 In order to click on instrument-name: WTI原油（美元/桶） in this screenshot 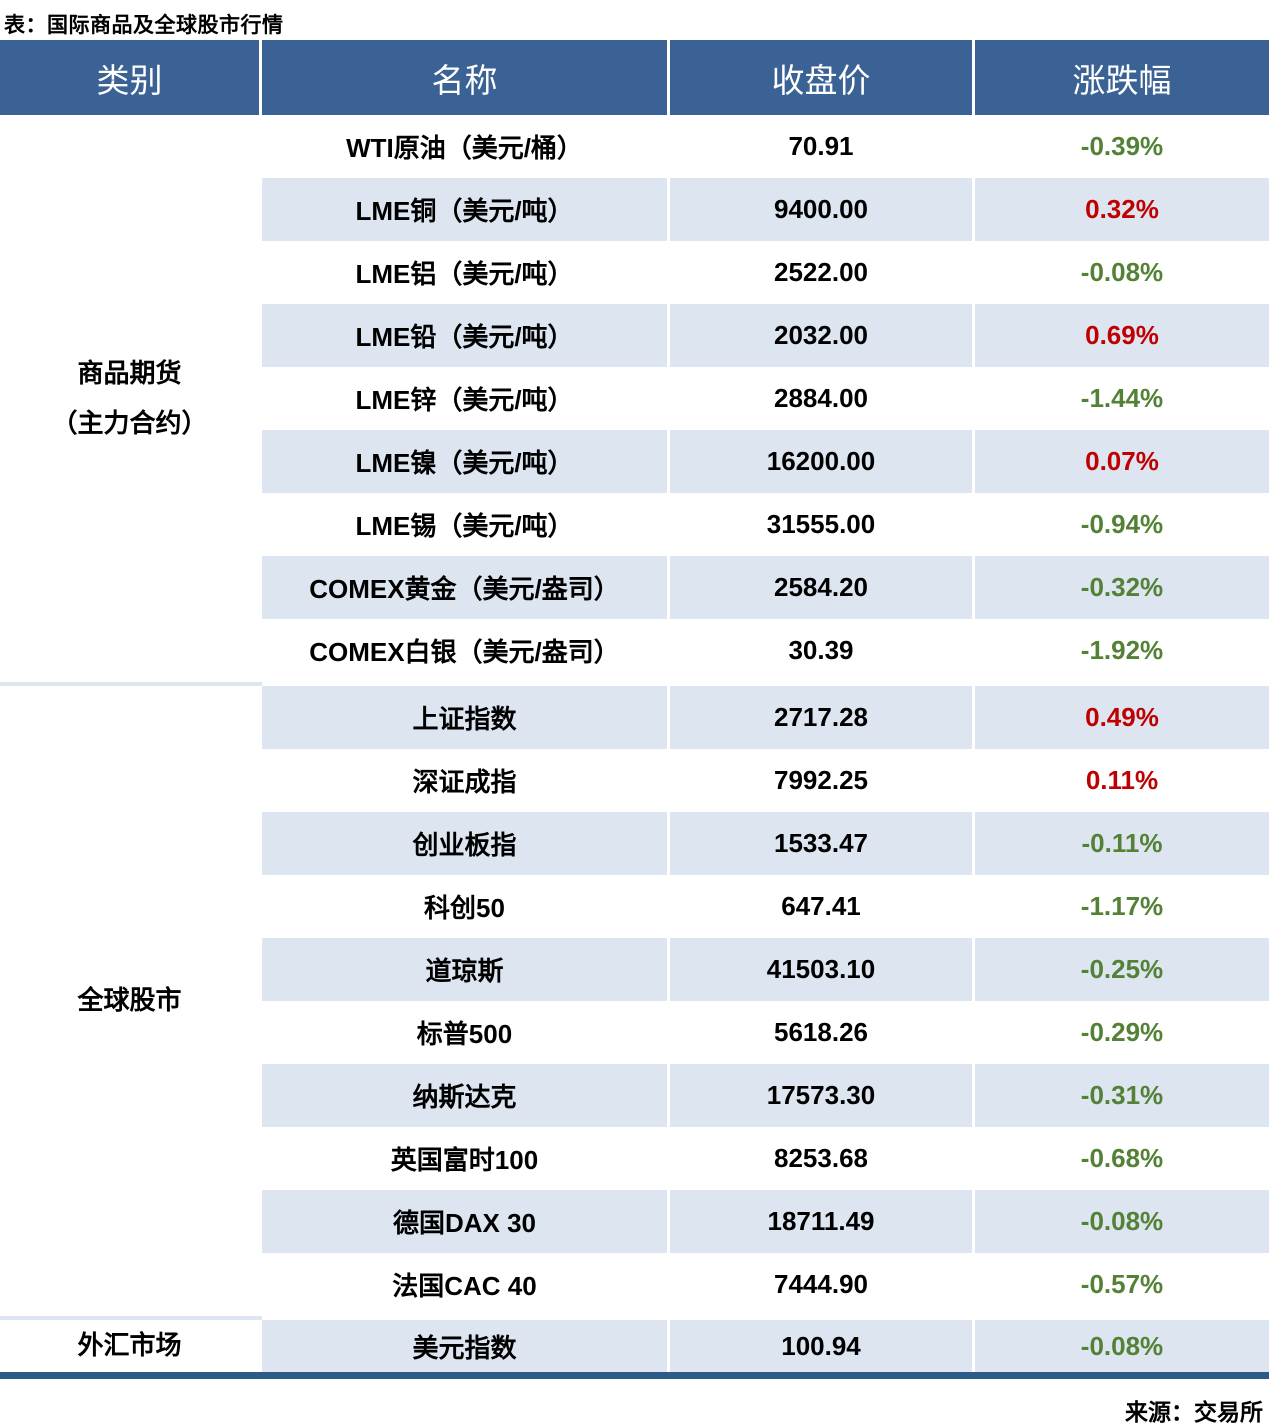, I will do `click(466, 146)`.